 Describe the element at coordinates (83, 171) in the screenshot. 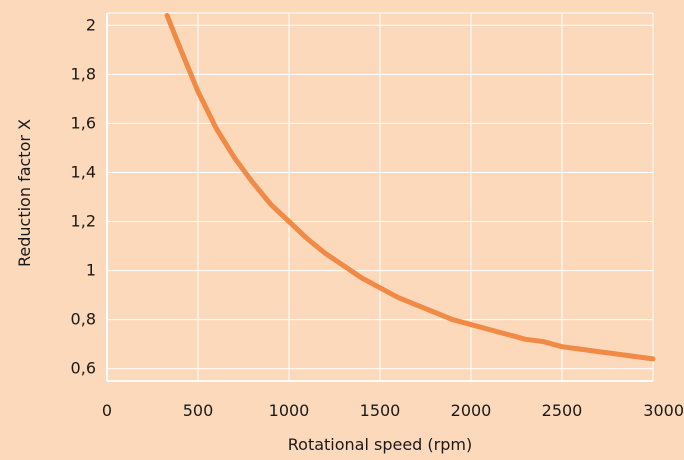

I see `y-tick-label: 1,4` at that location.